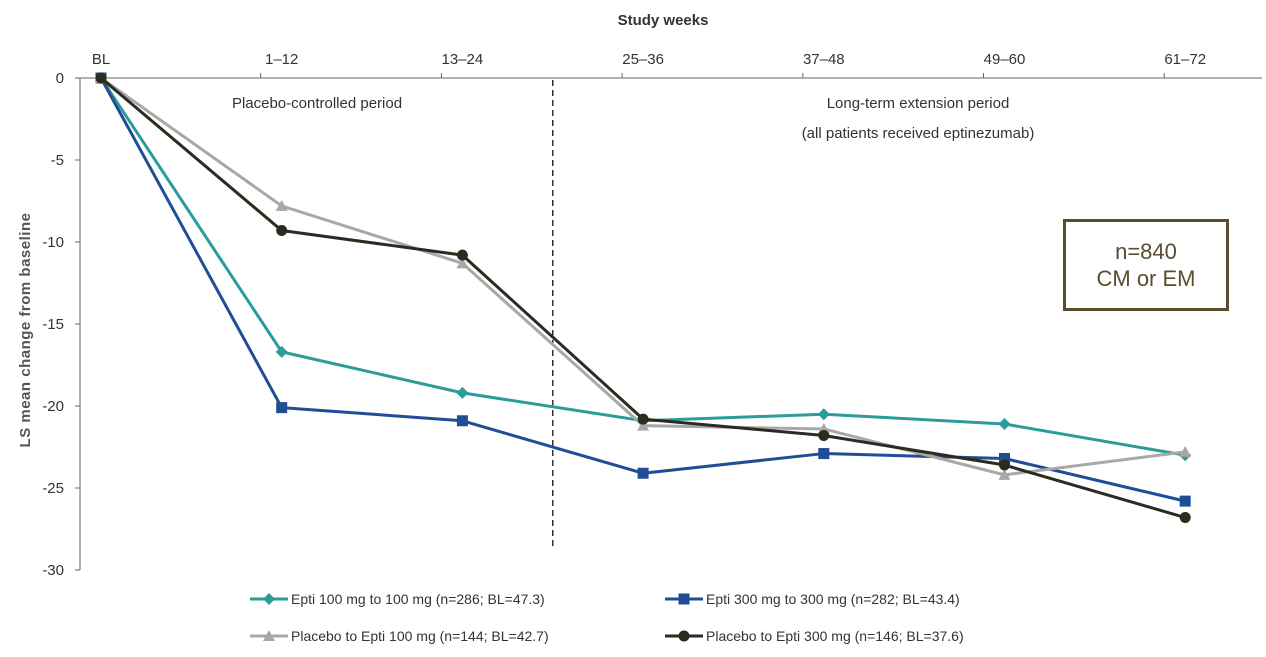 This screenshot has width=1266, height=657. I want to click on x-tick-label: 37–48, so click(824, 59).